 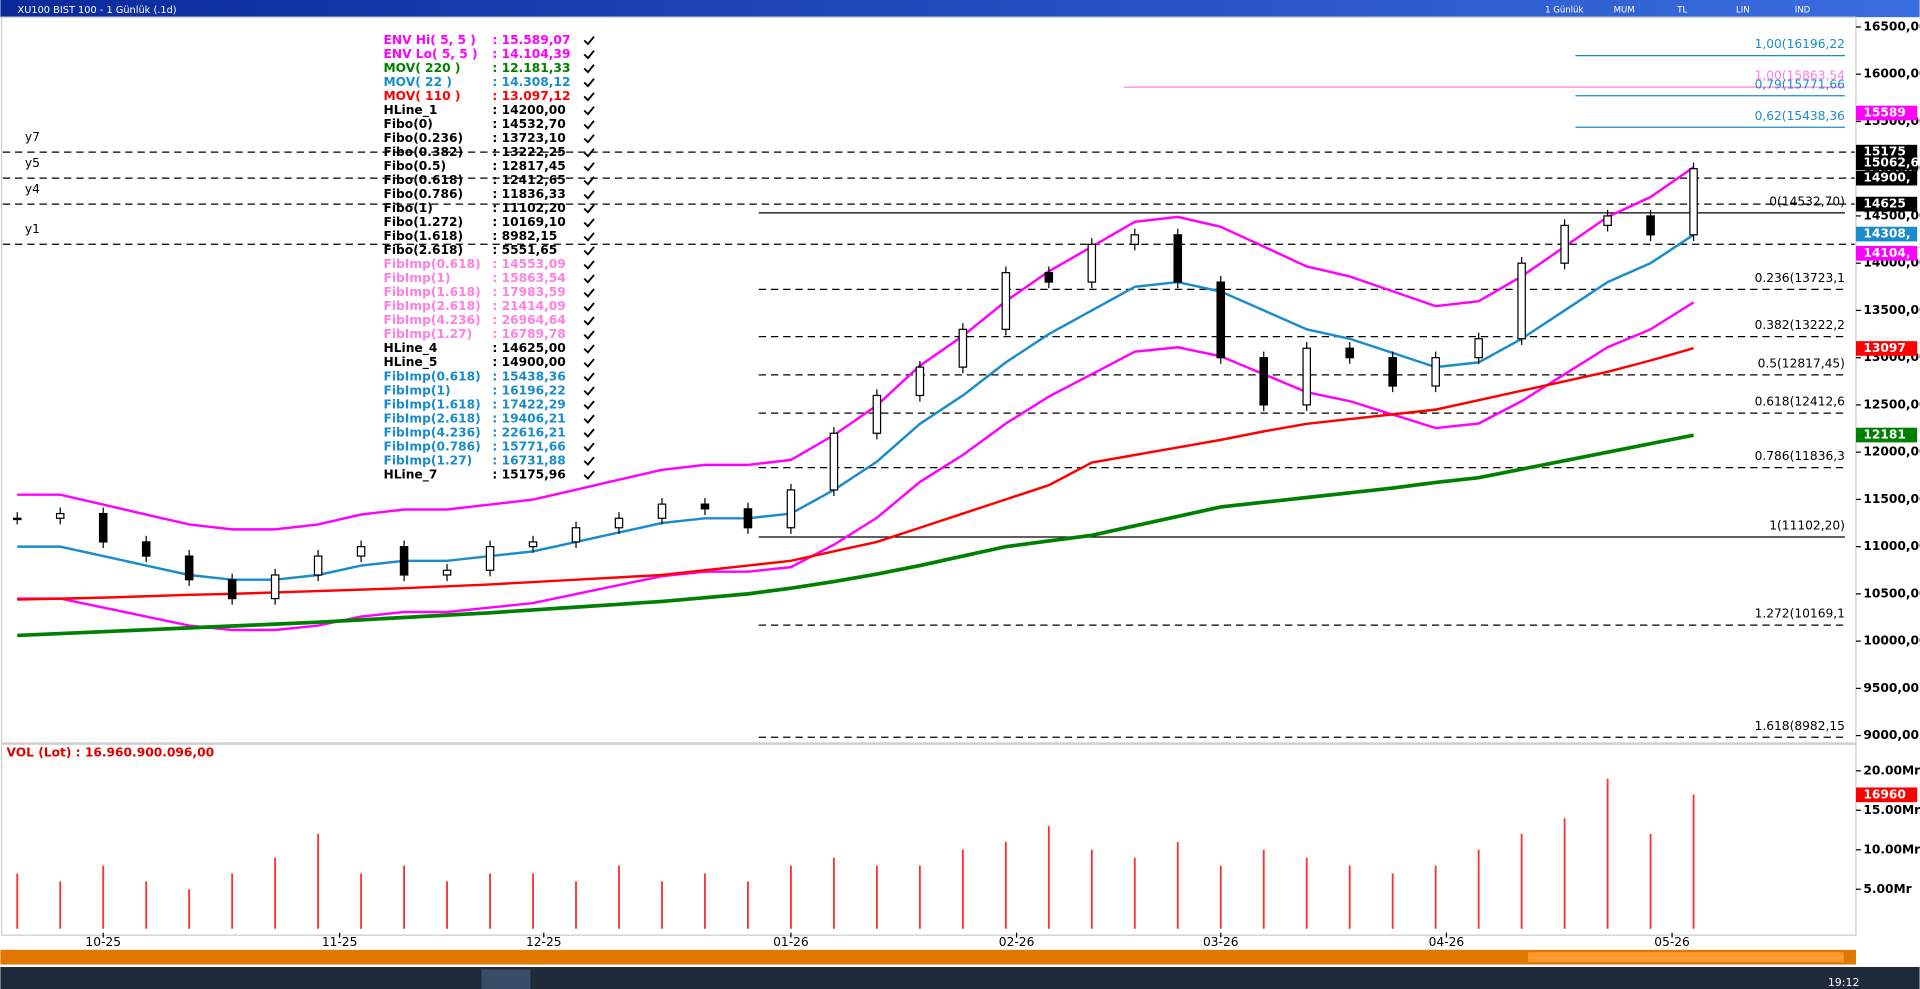 What do you see at coordinates (1891, 546) in the screenshot?
I see `y-tick-label: 11000,00` at bounding box center [1891, 546].